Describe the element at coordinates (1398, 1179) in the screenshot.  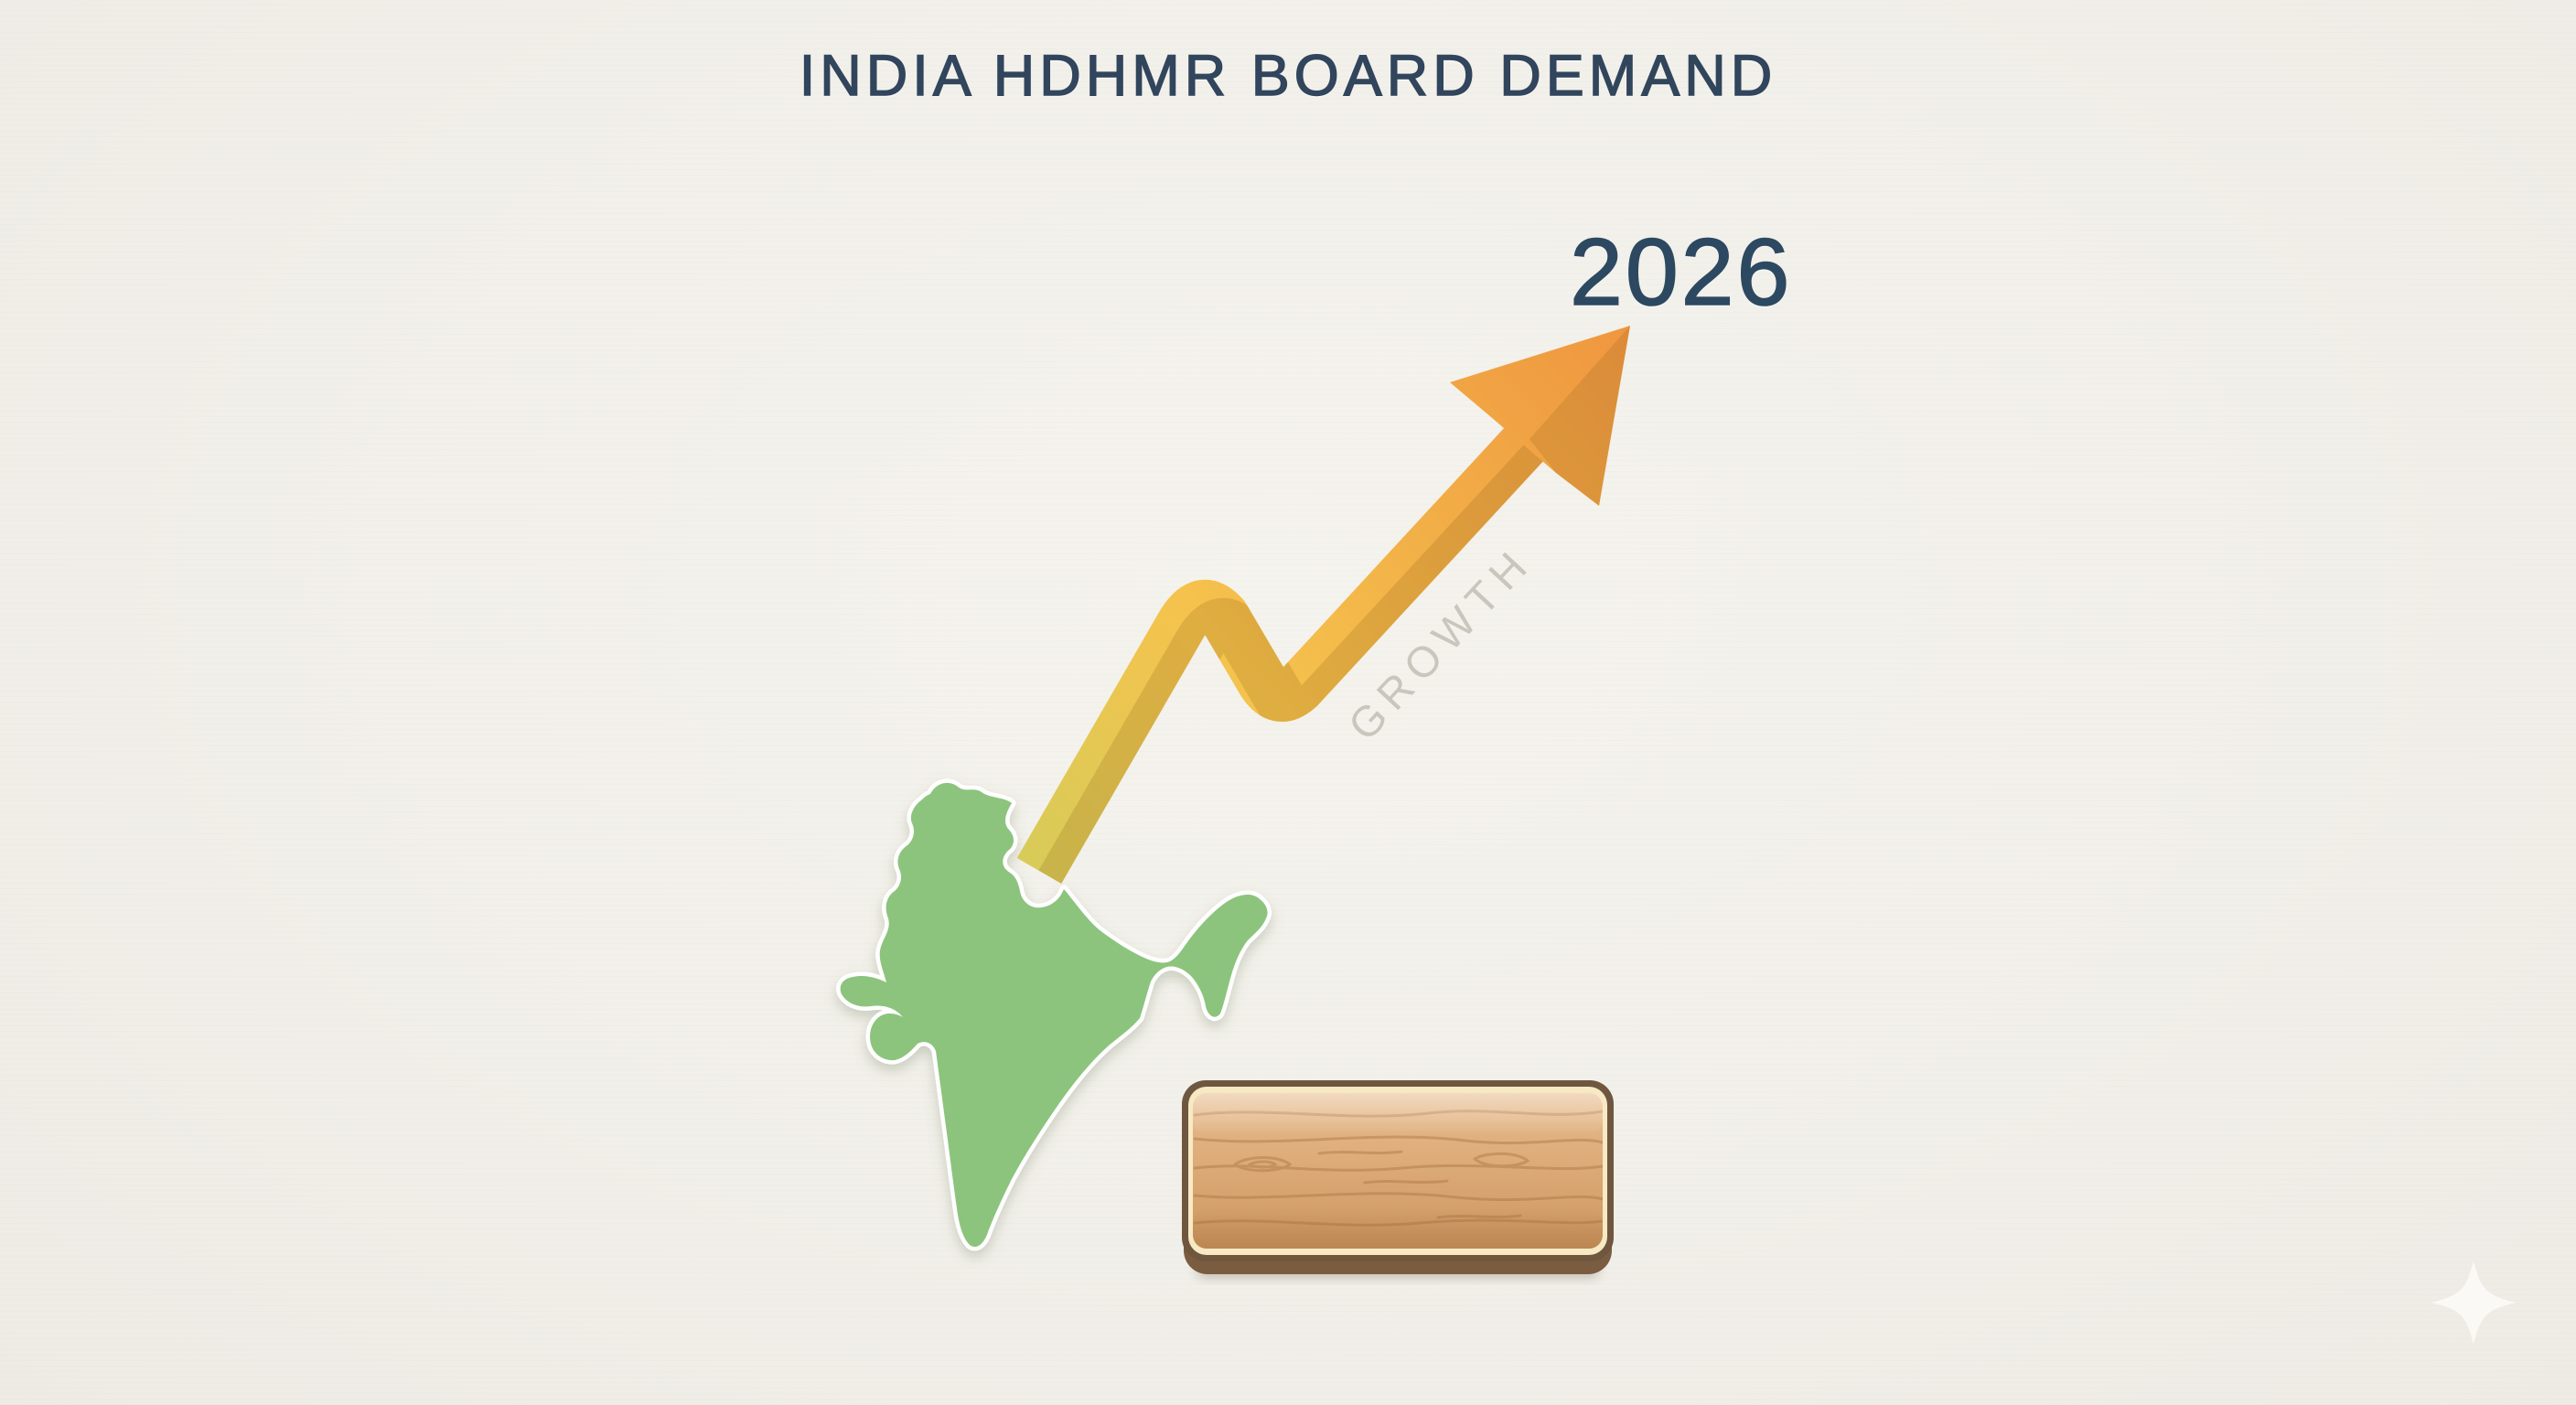
I see `wooden-board` at that location.